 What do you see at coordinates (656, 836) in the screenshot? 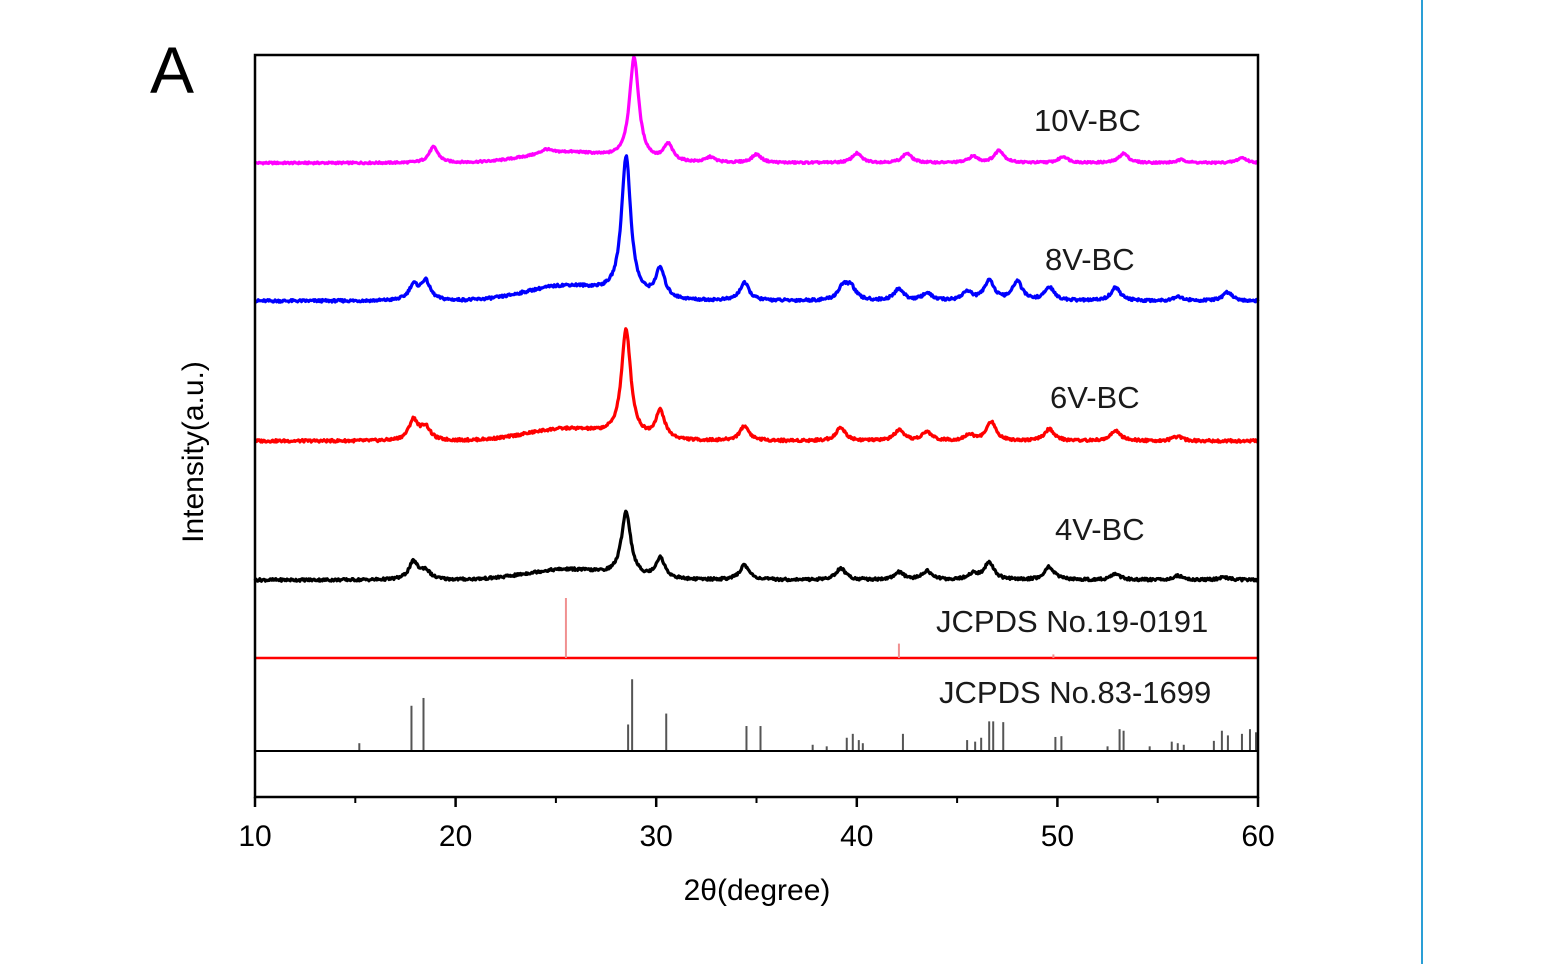
I see `x-tick-label: 30` at bounding box center [656, 836].